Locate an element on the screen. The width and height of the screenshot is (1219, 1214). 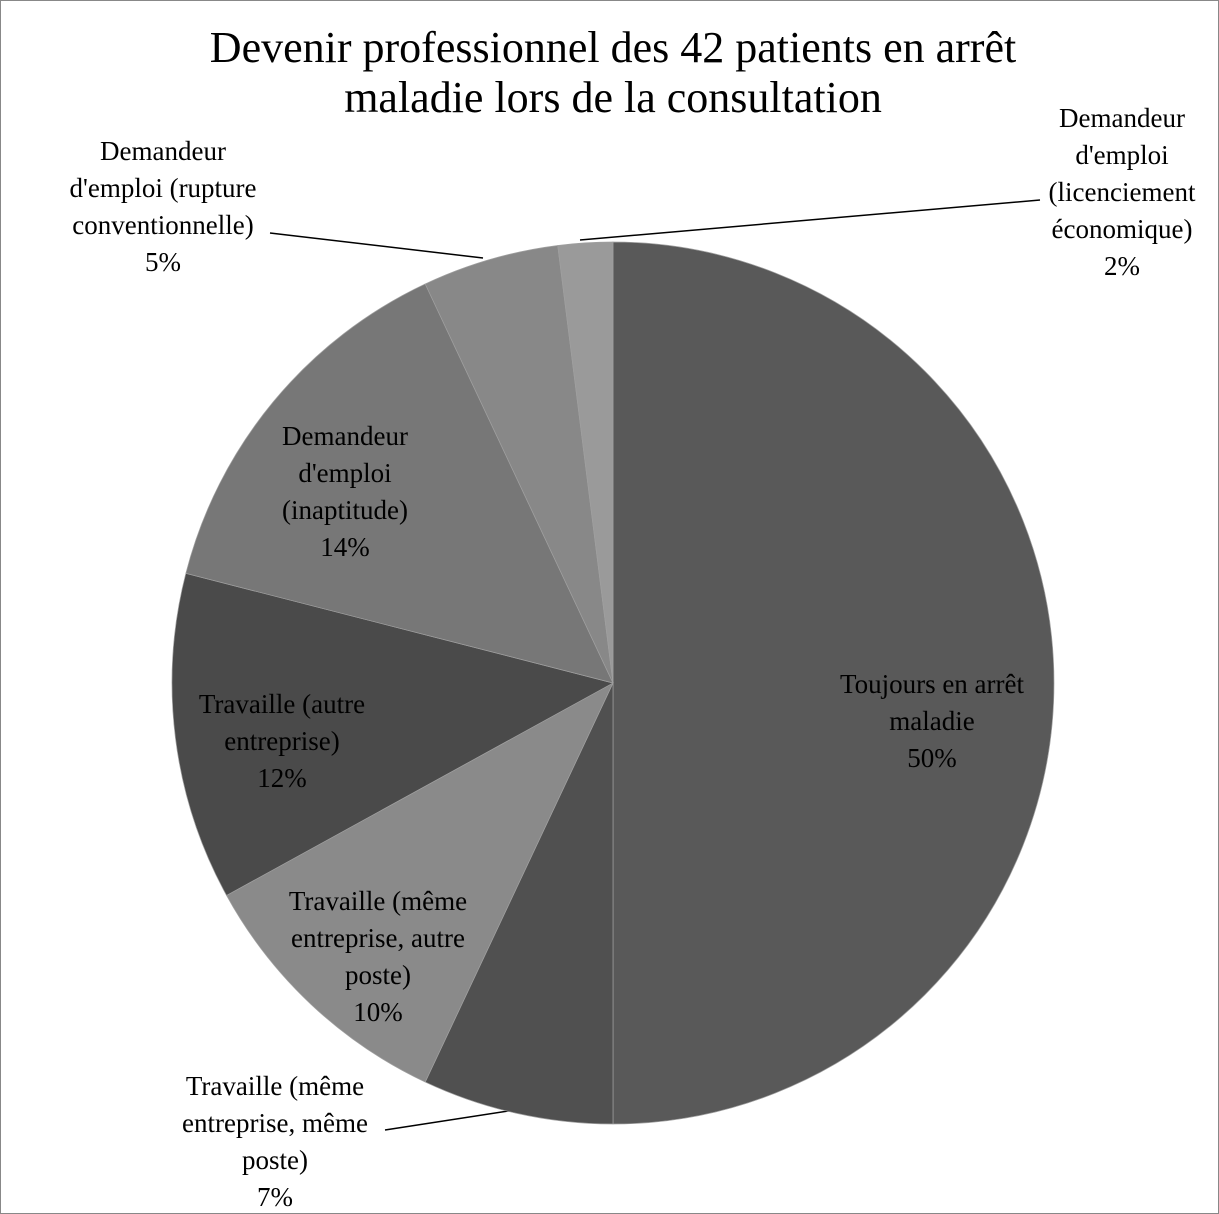
slice-label: Demandeur d'emploi (inaptitude) 14% is located at coordinates (345, 491).